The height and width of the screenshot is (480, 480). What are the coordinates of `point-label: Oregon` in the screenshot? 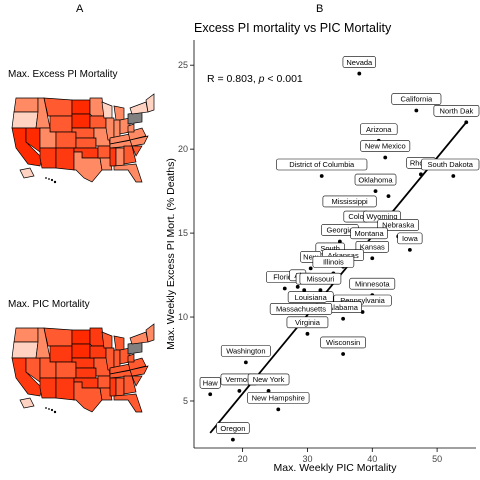 It's located at (232, 428).